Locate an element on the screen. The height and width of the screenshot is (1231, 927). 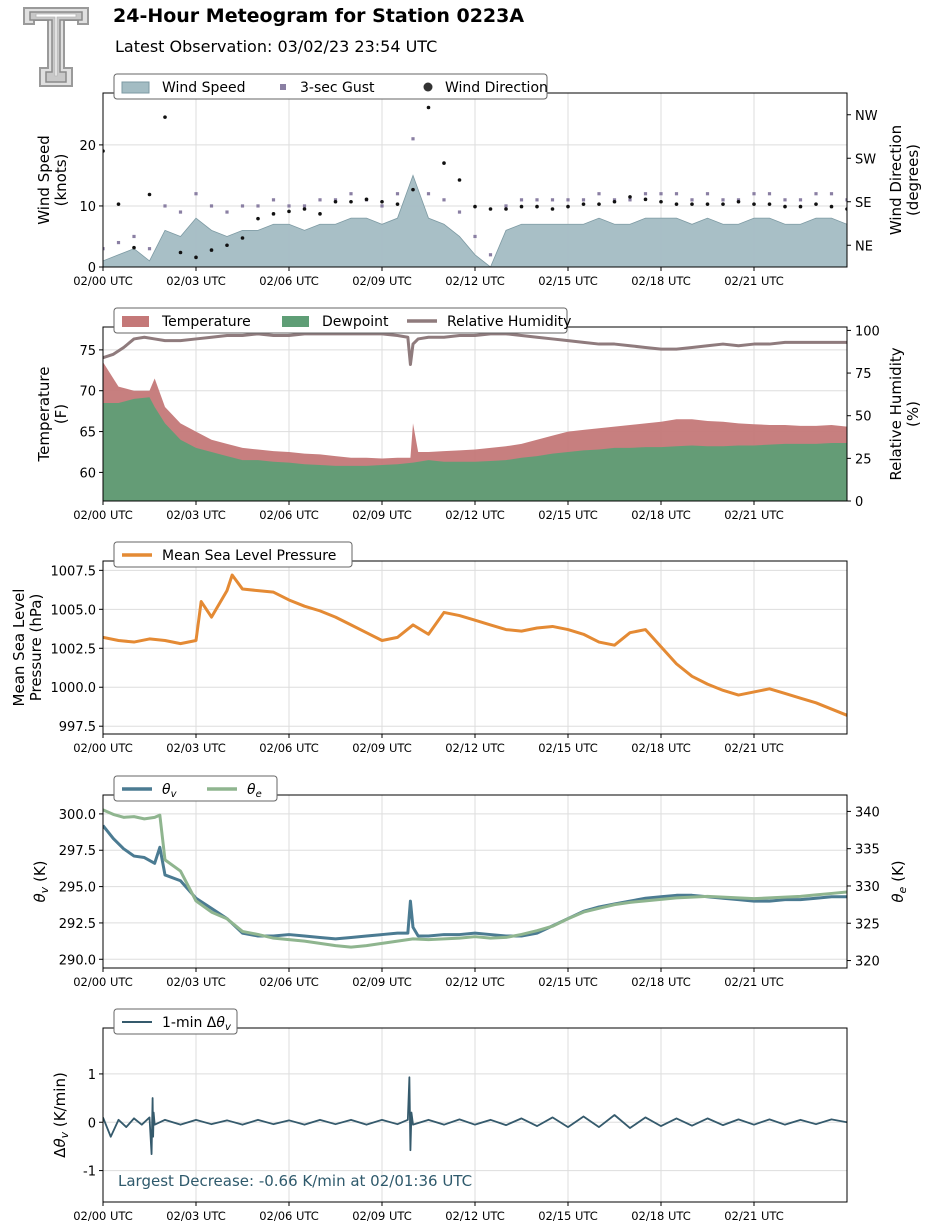
right-tick-label: SW is located at coordinates (865, 159).